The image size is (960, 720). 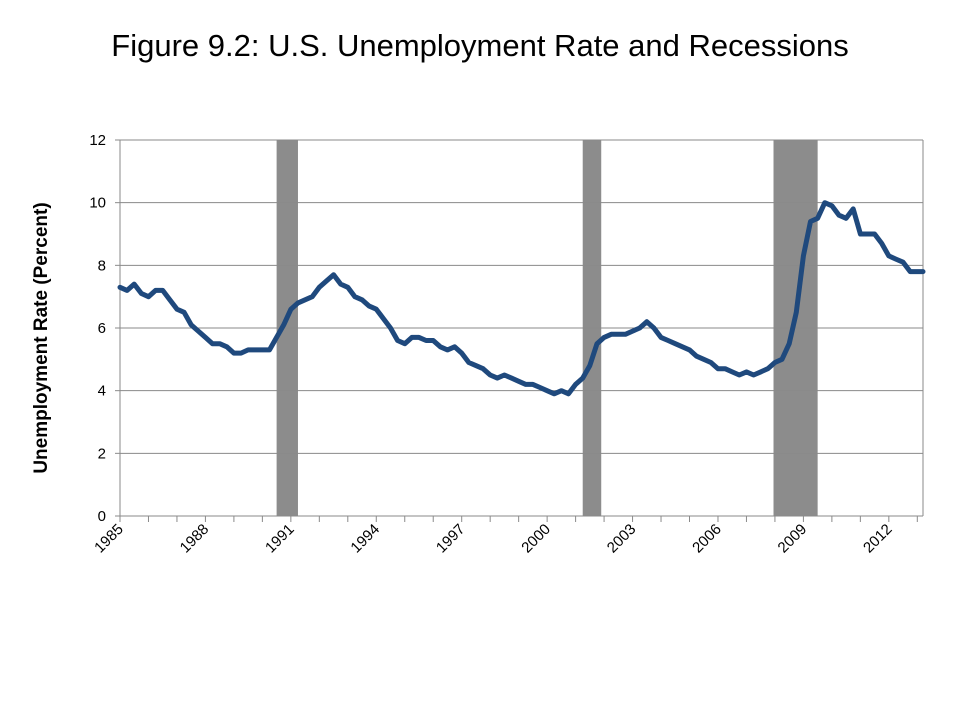 I want to click on y-tick-label: 6, so click(x=102, y=328).